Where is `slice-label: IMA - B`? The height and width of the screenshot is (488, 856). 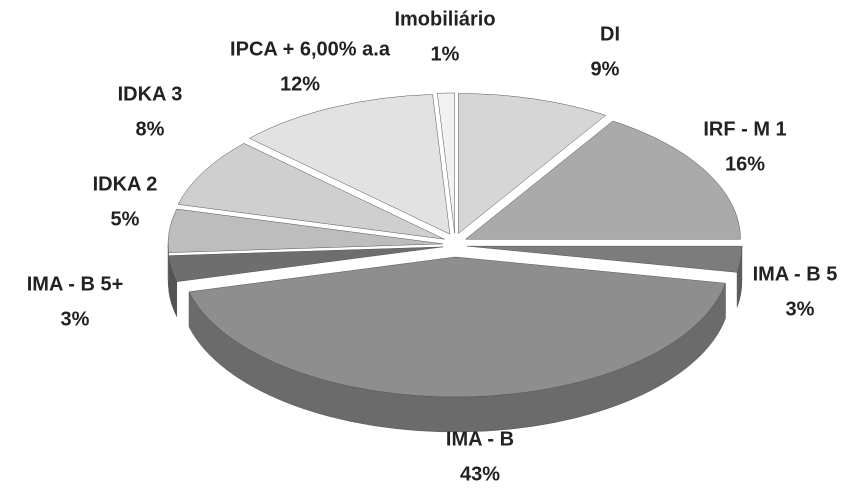
slice-label: IMA - B is located at coordinates (480, 439).